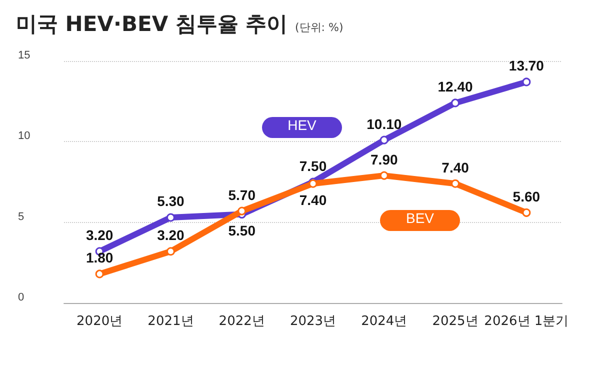  Describe the element at coordinates (171, 321) in the screenshot. I see `x-tick-label: 2021년` at that location.